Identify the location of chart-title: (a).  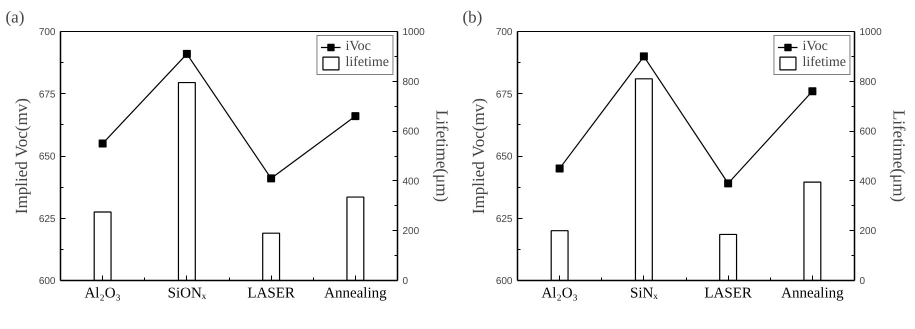
(15, 17).